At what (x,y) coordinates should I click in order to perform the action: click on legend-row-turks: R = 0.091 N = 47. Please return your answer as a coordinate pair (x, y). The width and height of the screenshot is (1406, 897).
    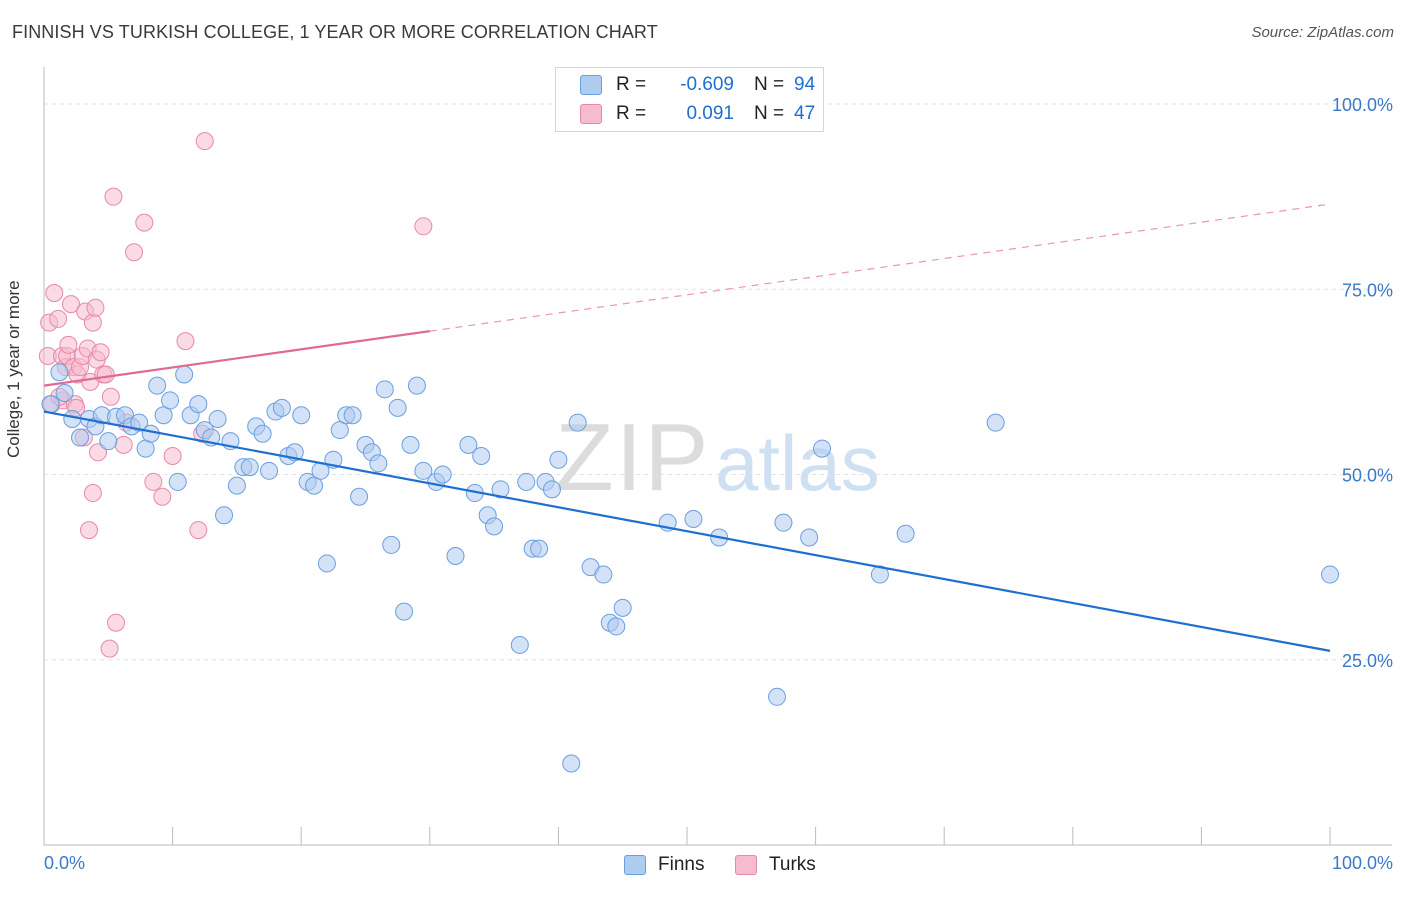
    Looking at the image, I should click on (697, 114).